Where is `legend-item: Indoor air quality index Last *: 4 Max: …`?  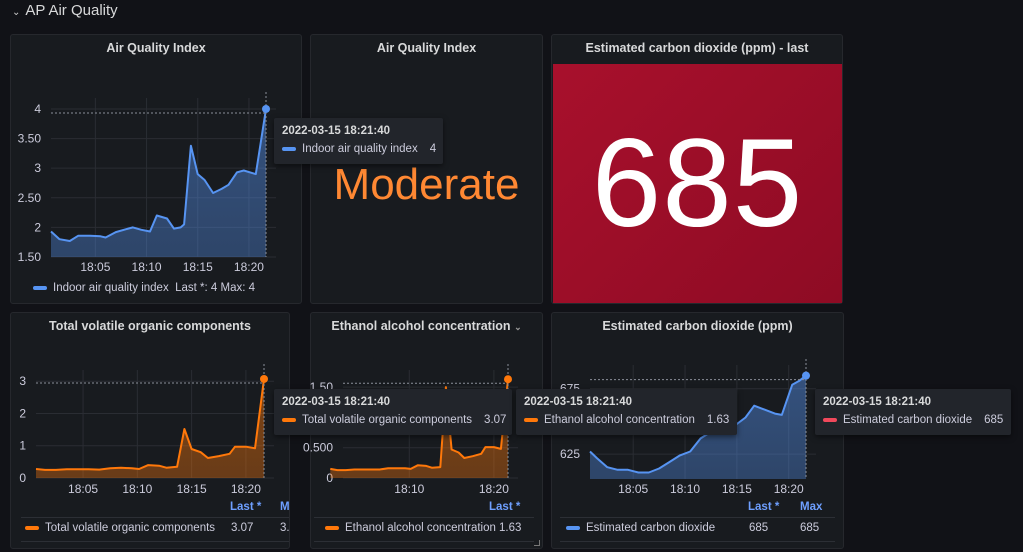
legend-item: Indoor air quality index Last *: 4 Max: … is located at coordinates (144, 288).